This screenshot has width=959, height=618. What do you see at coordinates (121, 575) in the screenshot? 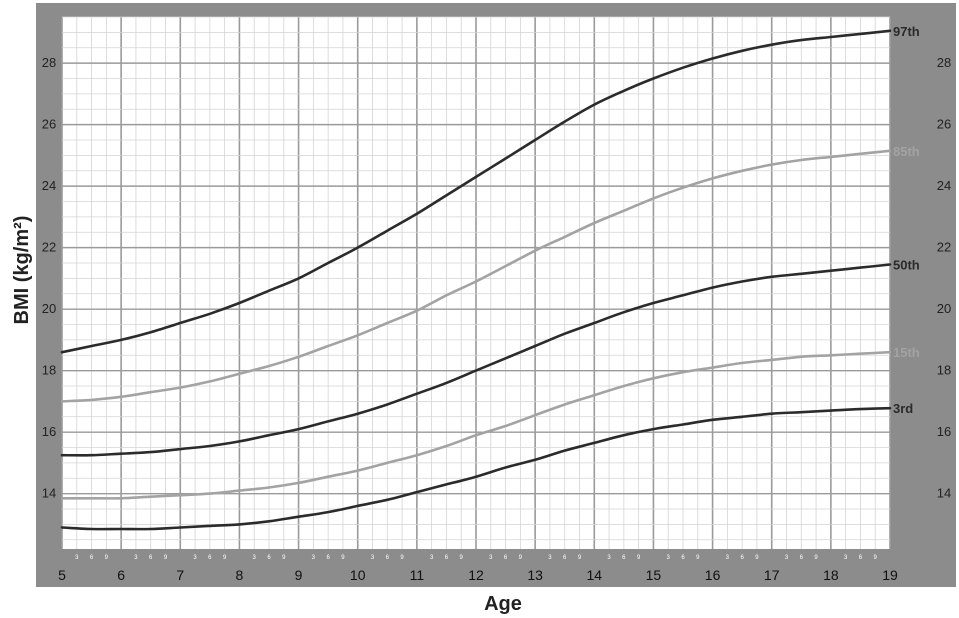
I see `x-tick-label: 6` at bounding box center [121, 575].